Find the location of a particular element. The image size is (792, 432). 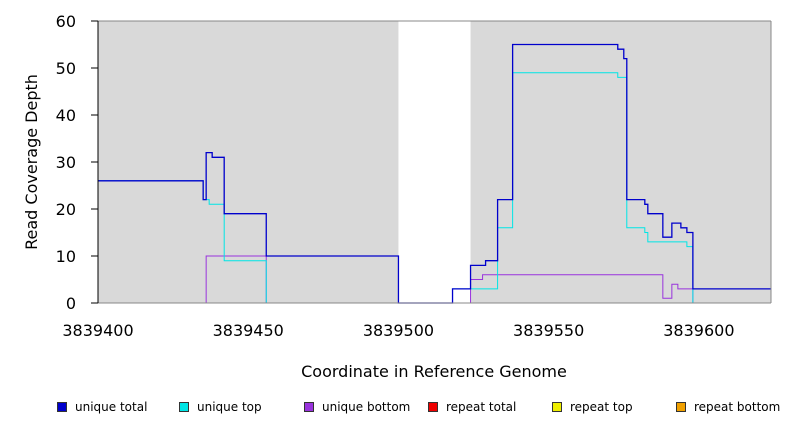

legend-item: unique total is located at coordinates (102, 407).